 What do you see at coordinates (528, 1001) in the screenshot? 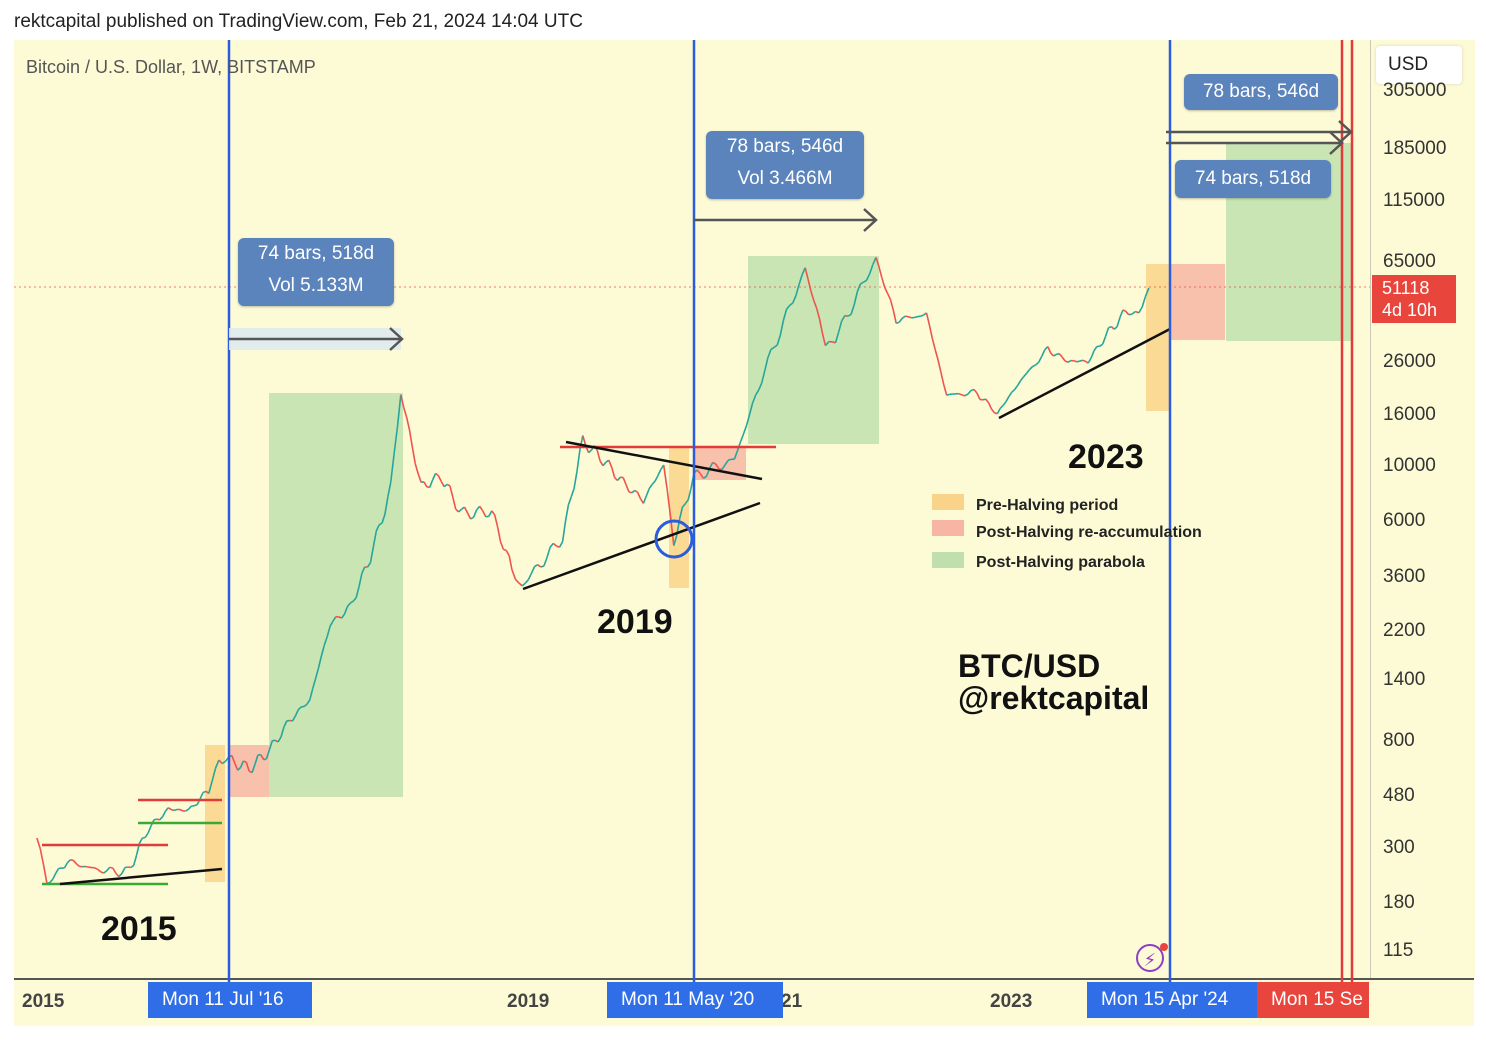
I see `x-tick-label: 2019` at bounding box center [528, 1001].